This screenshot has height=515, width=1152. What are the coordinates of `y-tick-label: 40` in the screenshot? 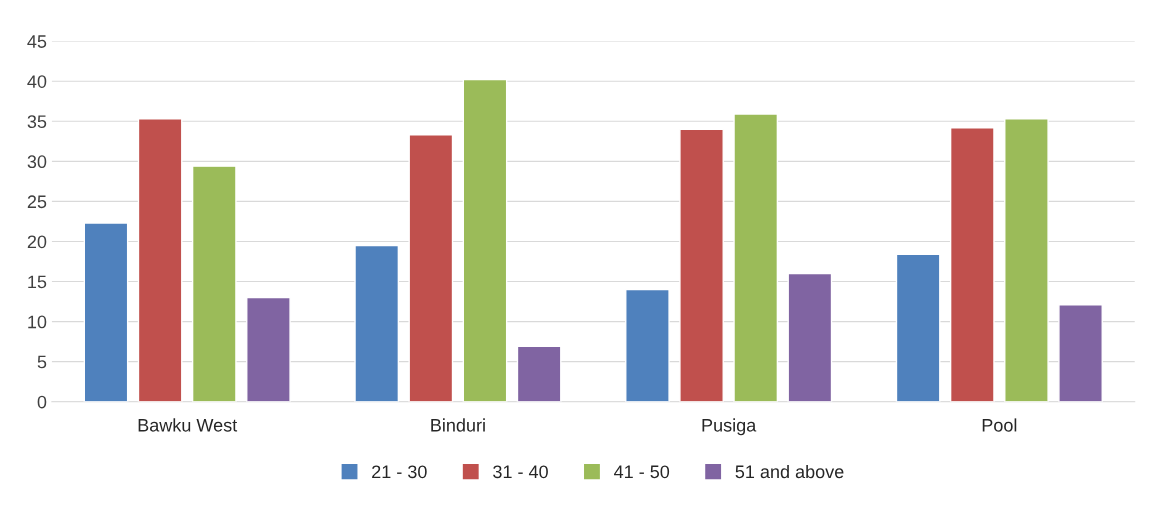 It's located at (37, 81).